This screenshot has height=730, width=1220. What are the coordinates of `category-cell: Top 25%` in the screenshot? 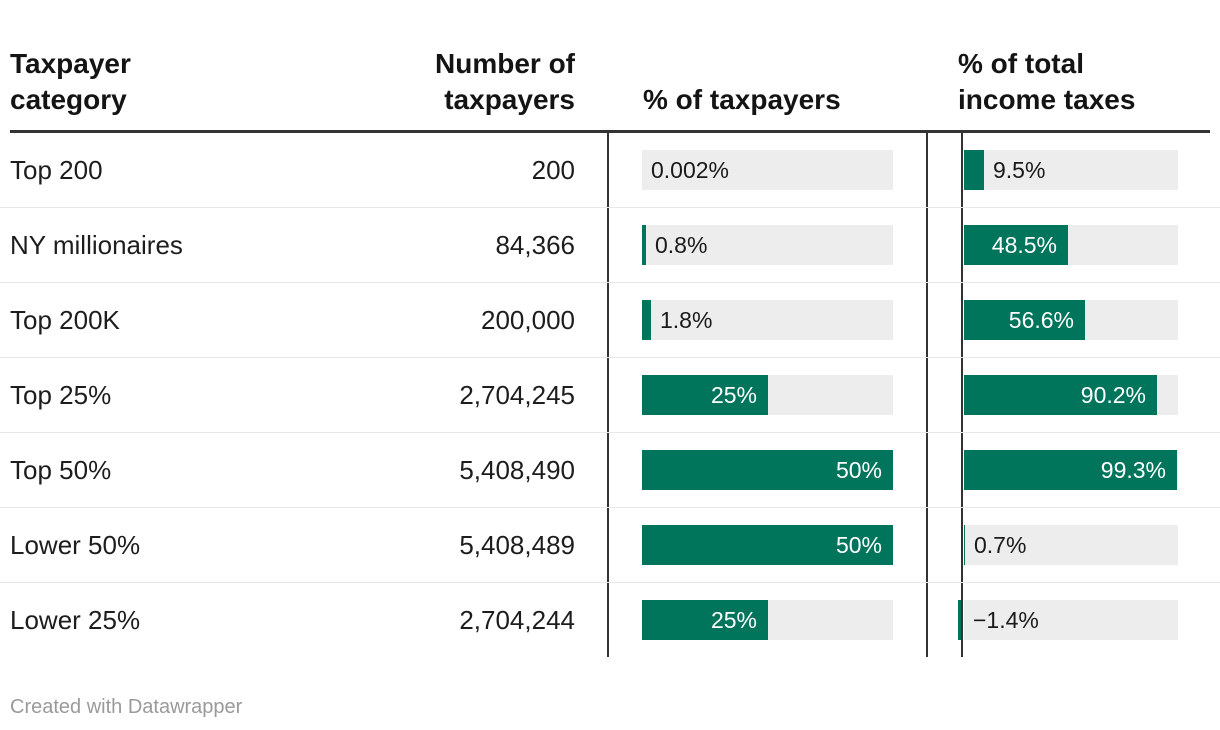 It's located at (61, 395).